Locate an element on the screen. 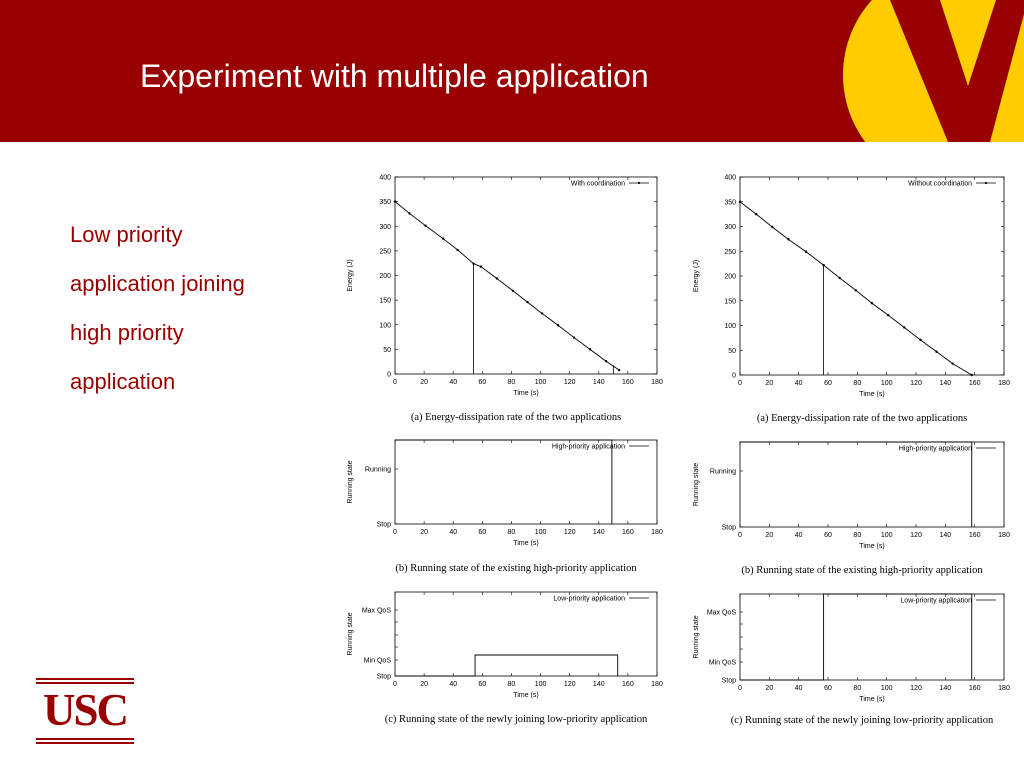  chart-5-y-axis-label: Running state is located at coordinates (696, 636).